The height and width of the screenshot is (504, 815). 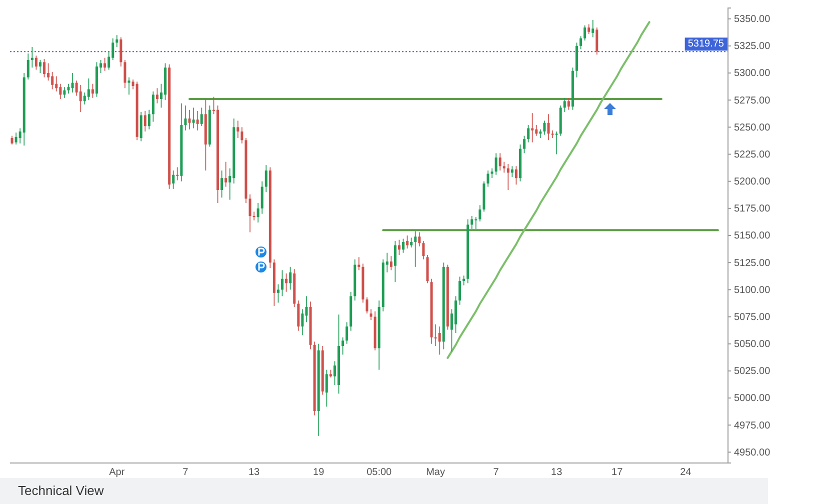 I want to click on y-tick-label: 5275.00, so click(x=752, y=100).